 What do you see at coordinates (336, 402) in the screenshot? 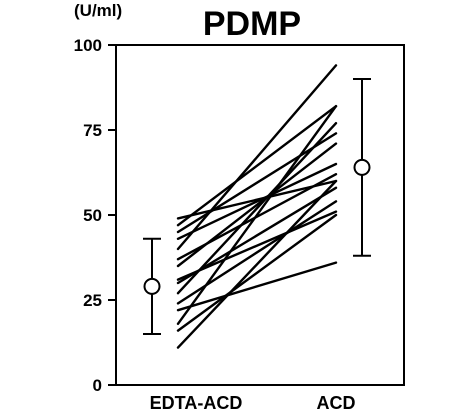
I see `x-tick-label: ACD` at bounding box center [336, 402].